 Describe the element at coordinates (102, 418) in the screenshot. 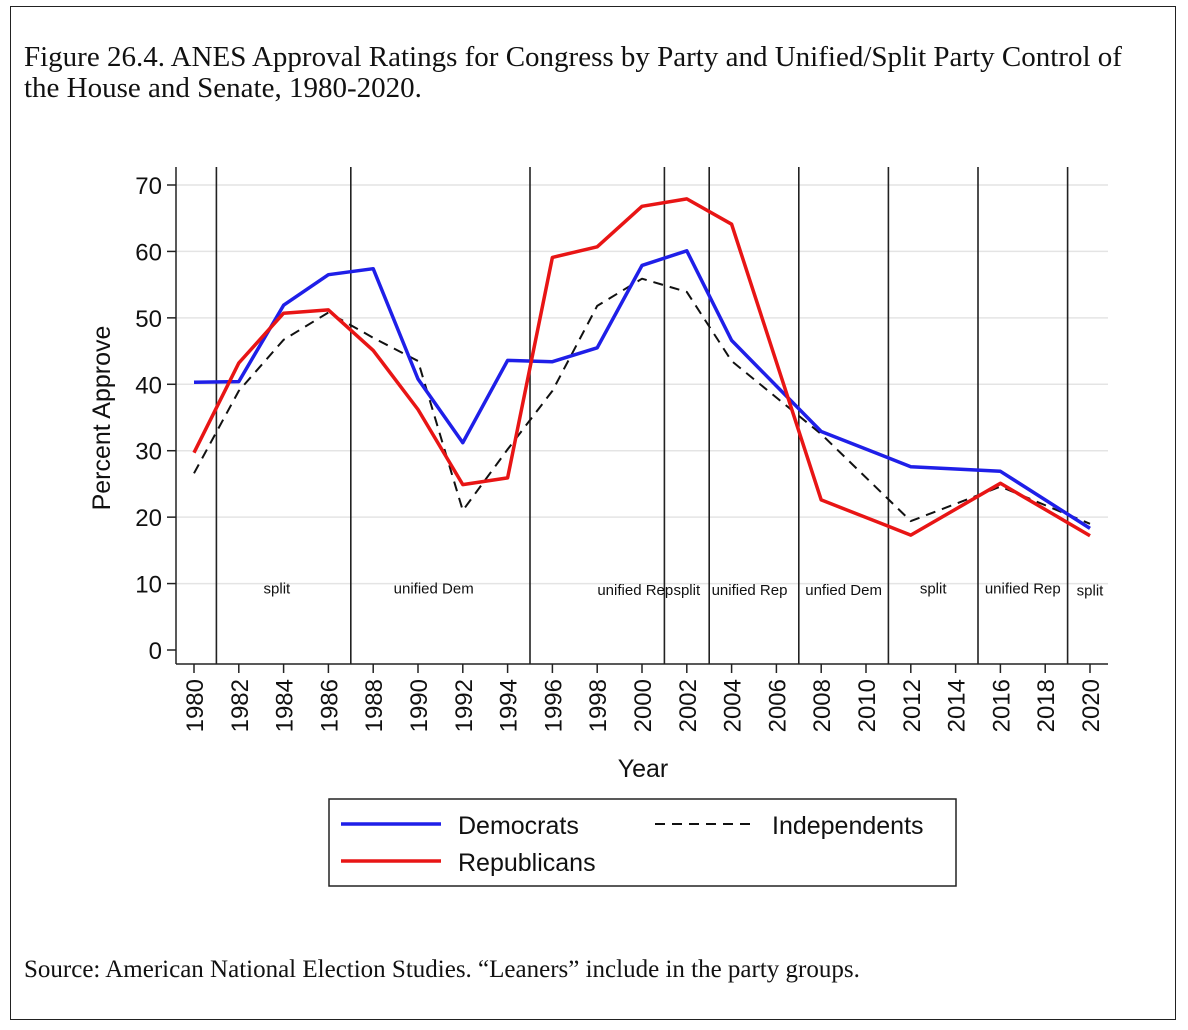

I see `y-axis-title: Percent Approve` at that location.